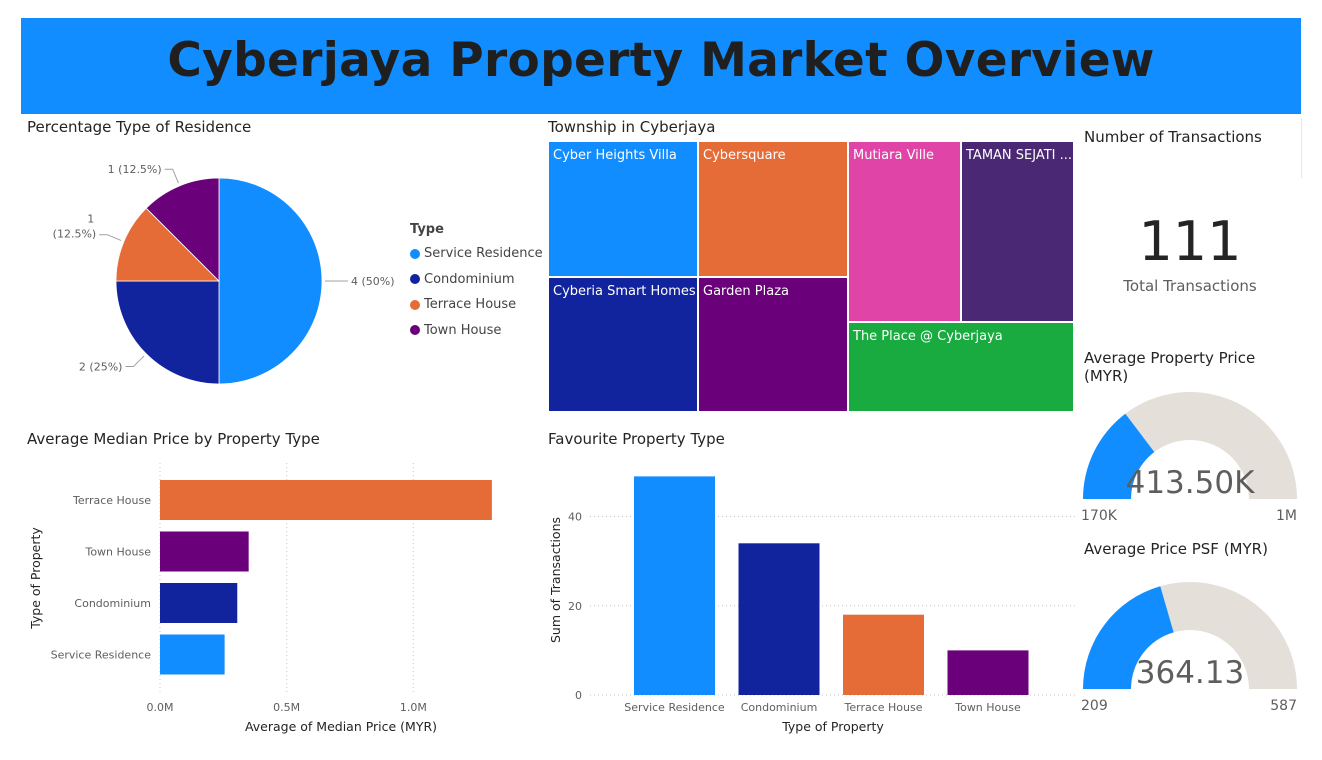  Describe the element at coordinates (1286, 516) in the screenshot. I see `avg-price-gauge-max-label: 1M` at that location.